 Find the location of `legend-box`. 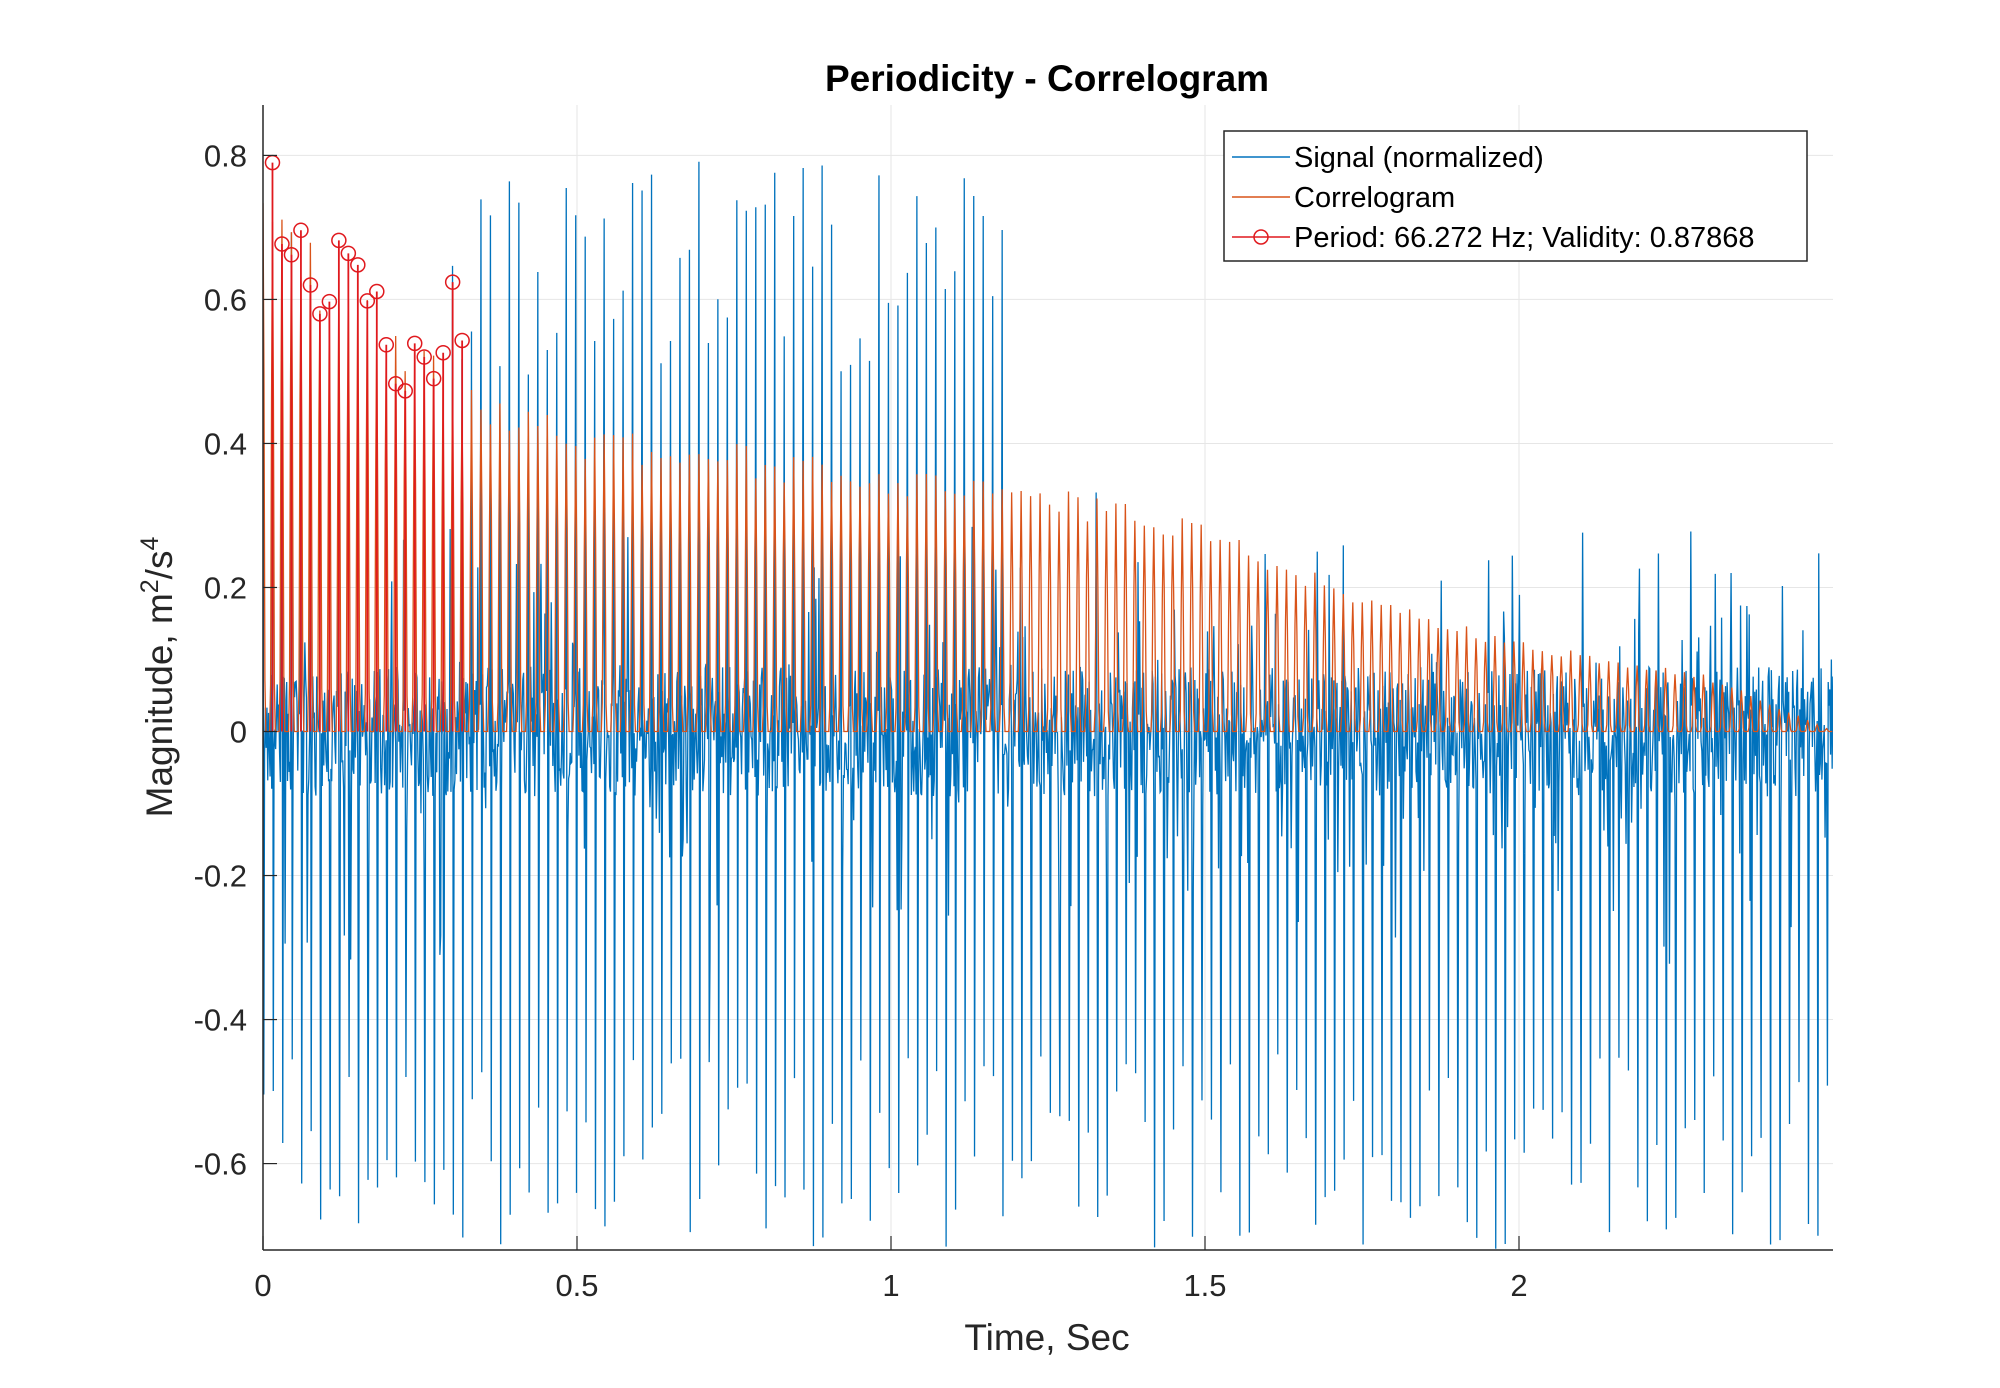

legend-box is located at coordinates (1515, 196).